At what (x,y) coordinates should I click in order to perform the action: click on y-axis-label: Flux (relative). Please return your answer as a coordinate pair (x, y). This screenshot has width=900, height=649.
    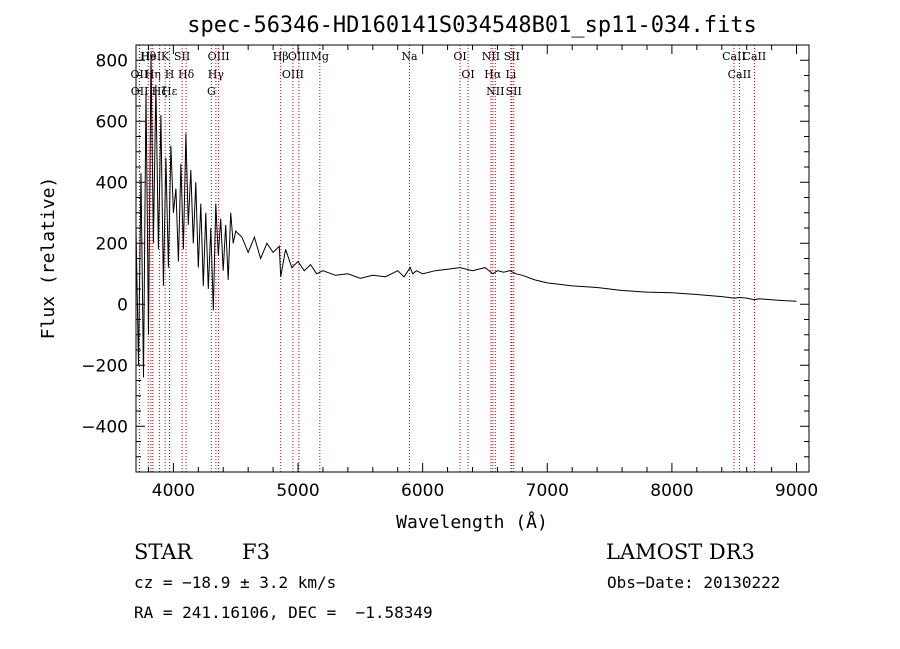
    Looking at the image, I should click on (48, 258).